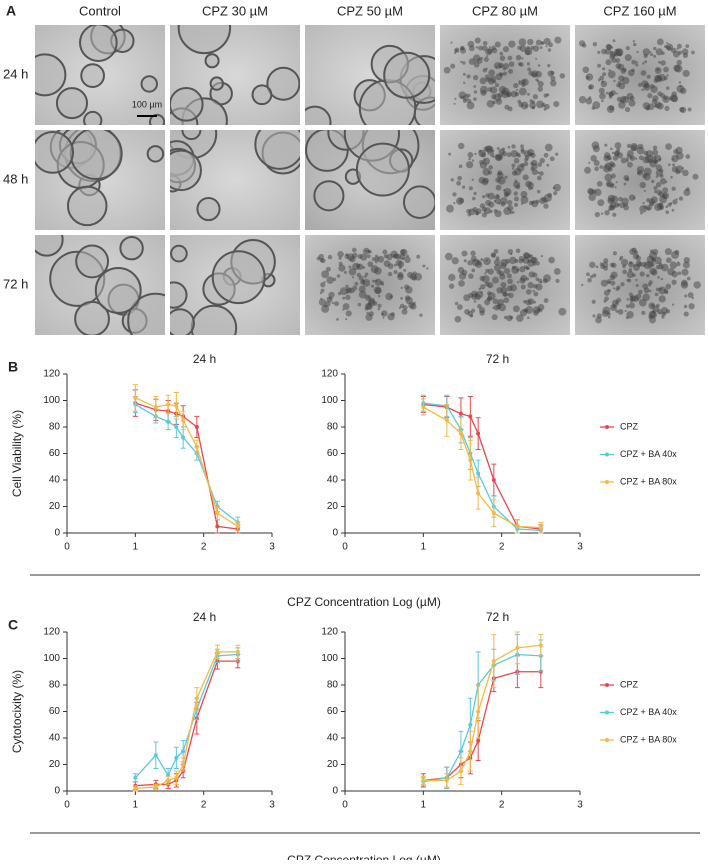  What do you see at coordinates (147, 104) in the screenshot?
I see `scale-bar-label: 100 µm` at bounding box center [147, 104].